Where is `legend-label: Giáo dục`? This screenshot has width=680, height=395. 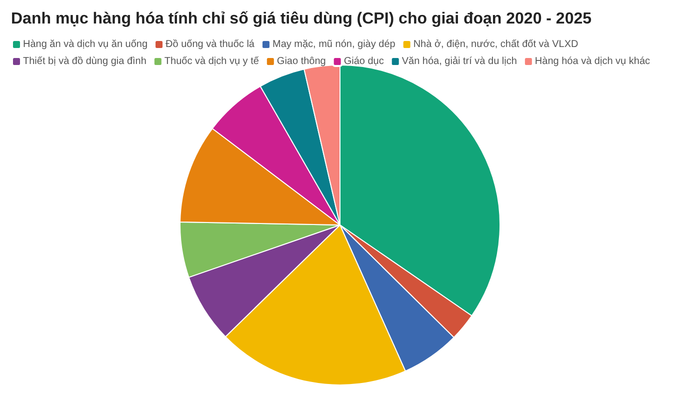
legend-label: Giáo dục is located at coordinates (364, 61).